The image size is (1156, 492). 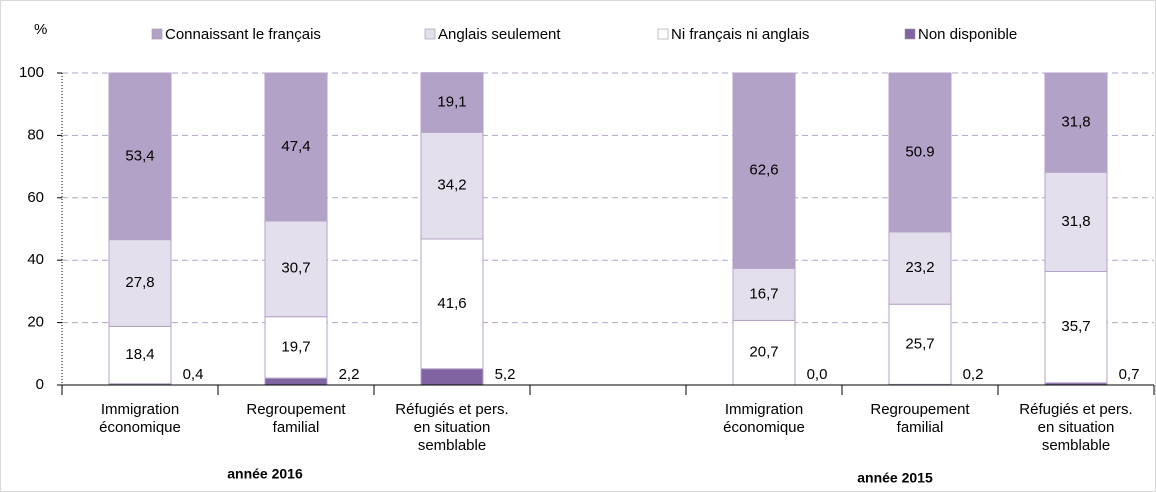 What do you see at coordinates (265, 474) in the screenshot?
I see `group-label: année 2016` at bounding box center [265, 474].